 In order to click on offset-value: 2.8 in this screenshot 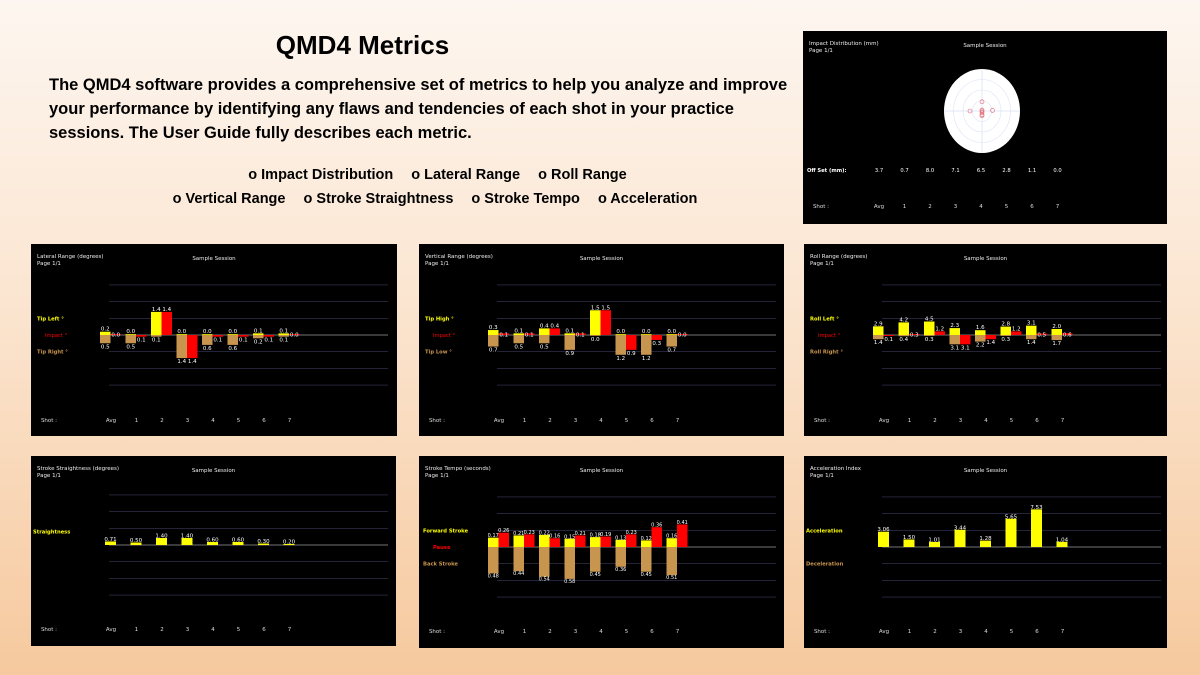, I will do `click(1006, 171)`.